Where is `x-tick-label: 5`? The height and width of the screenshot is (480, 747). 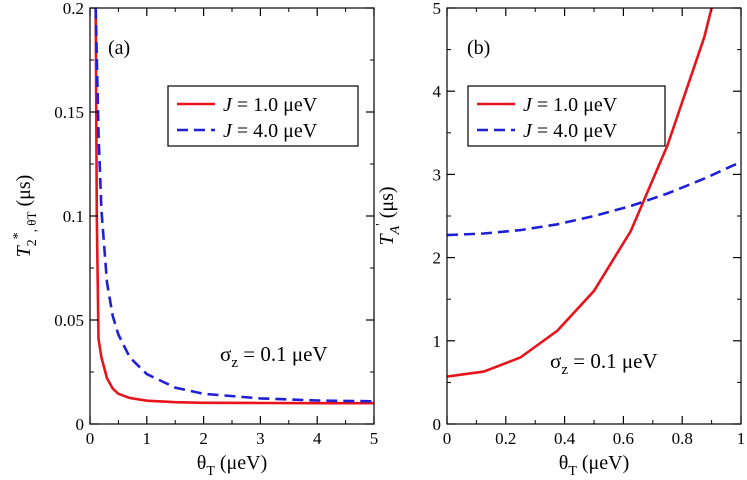
x-tick-label: 5 is located at coordinates (374, 438).